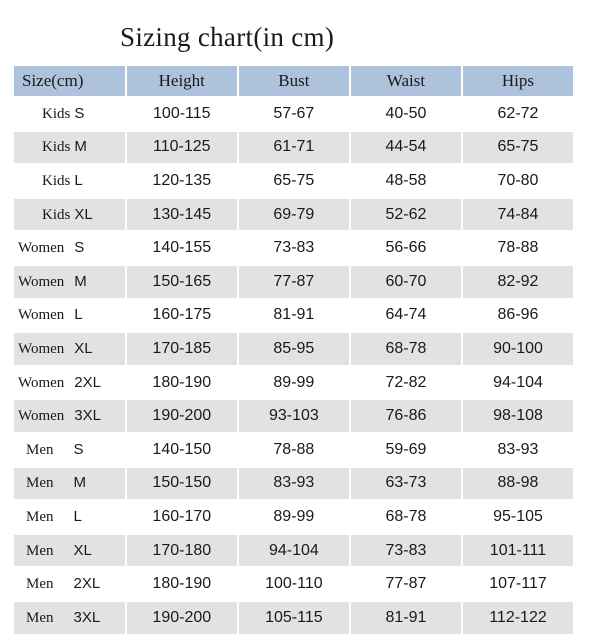  I want to click on size-label-cell: Women 2XL, so click(69, 382).